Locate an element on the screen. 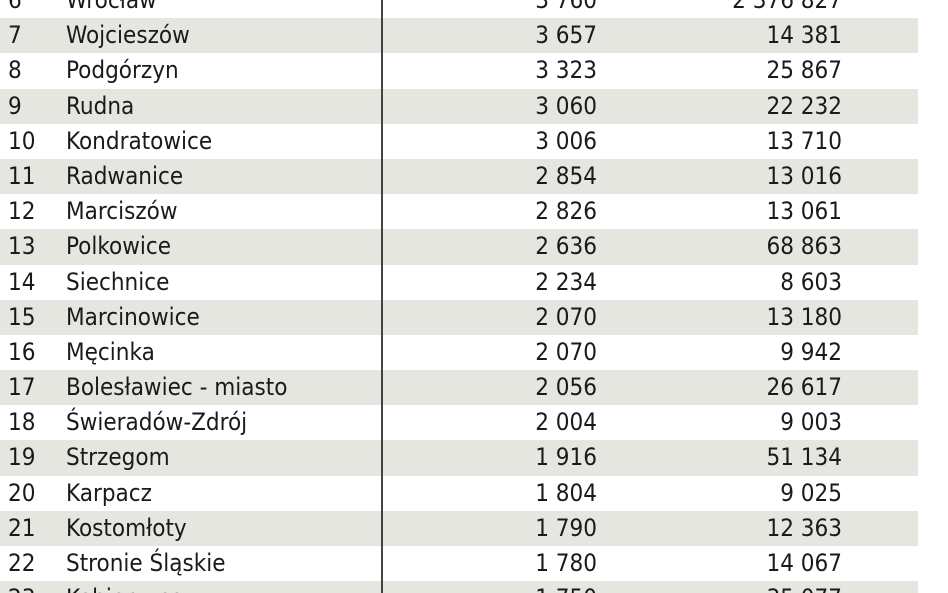  value-cell: 2 004 is located at coordinates (566, 422).